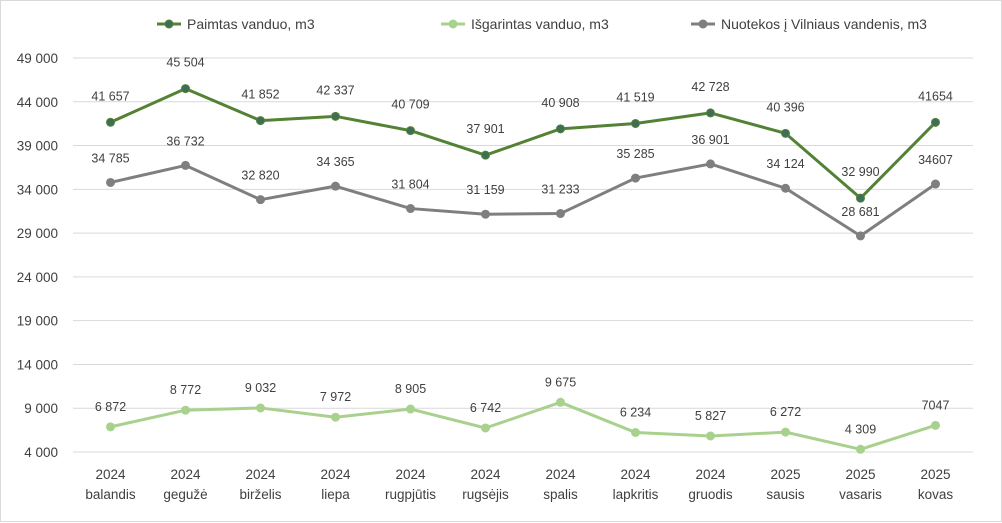 The image size is (1002, 523). Describe the element at coordinates (410, 494) in the screenshot. I see `x-tick-month: rugpjūtis` at that location.